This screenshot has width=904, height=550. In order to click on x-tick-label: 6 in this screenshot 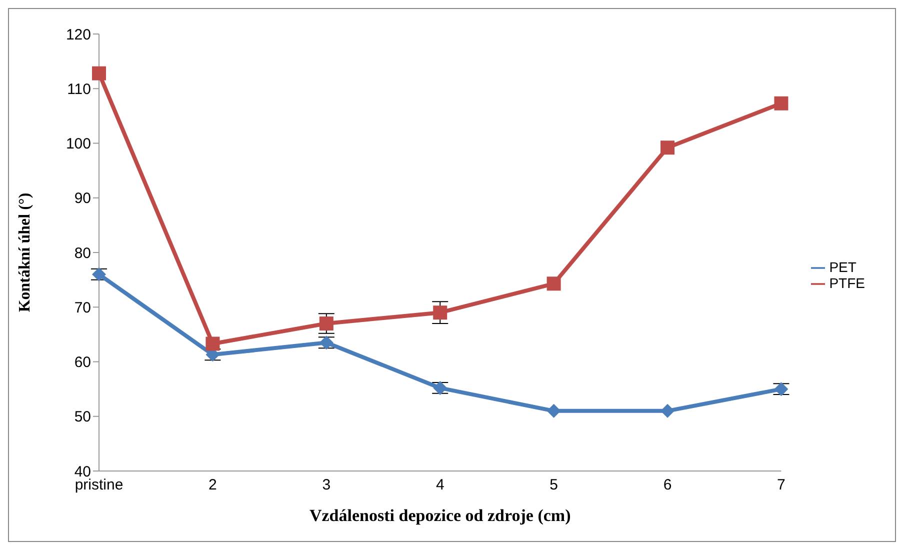, I will do `click(667, 485)`.